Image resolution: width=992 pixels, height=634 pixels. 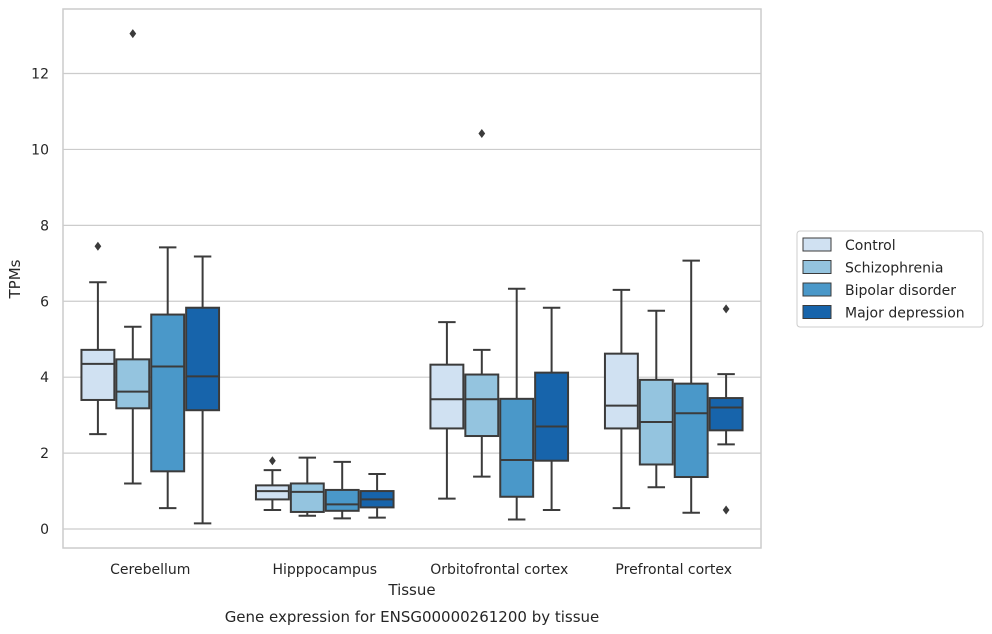 What do you see at coordinates (150, 570) in the screenshot?
I see `x-tick-label: Cerebellum` at bounding box center [150, 570].